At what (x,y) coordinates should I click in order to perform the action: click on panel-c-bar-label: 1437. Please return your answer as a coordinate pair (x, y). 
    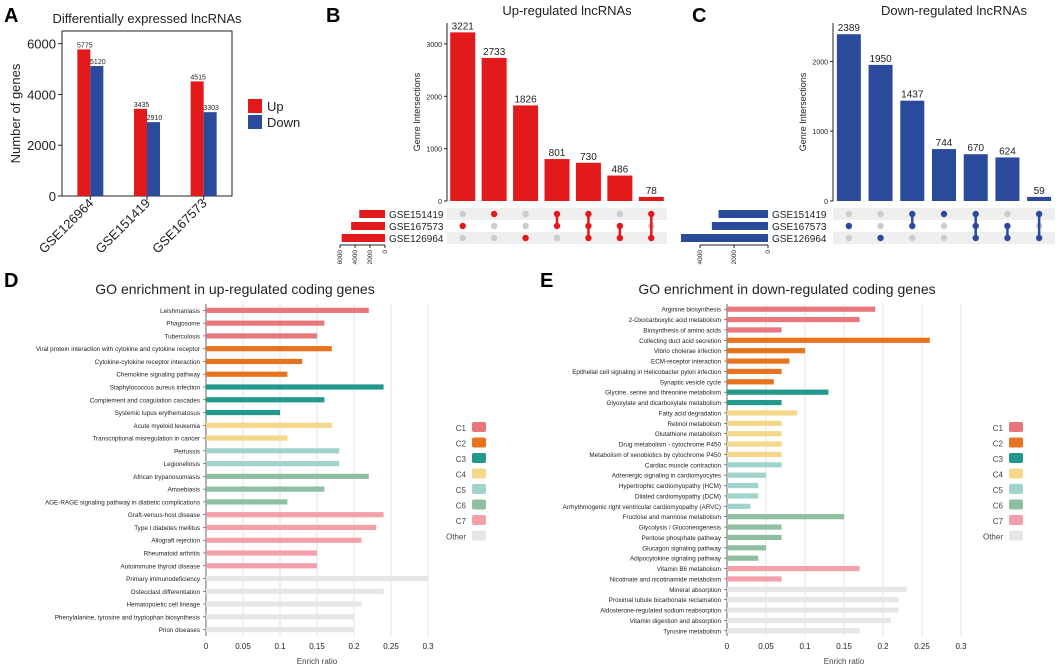
    Looking at the image, I should click on (912, 95).